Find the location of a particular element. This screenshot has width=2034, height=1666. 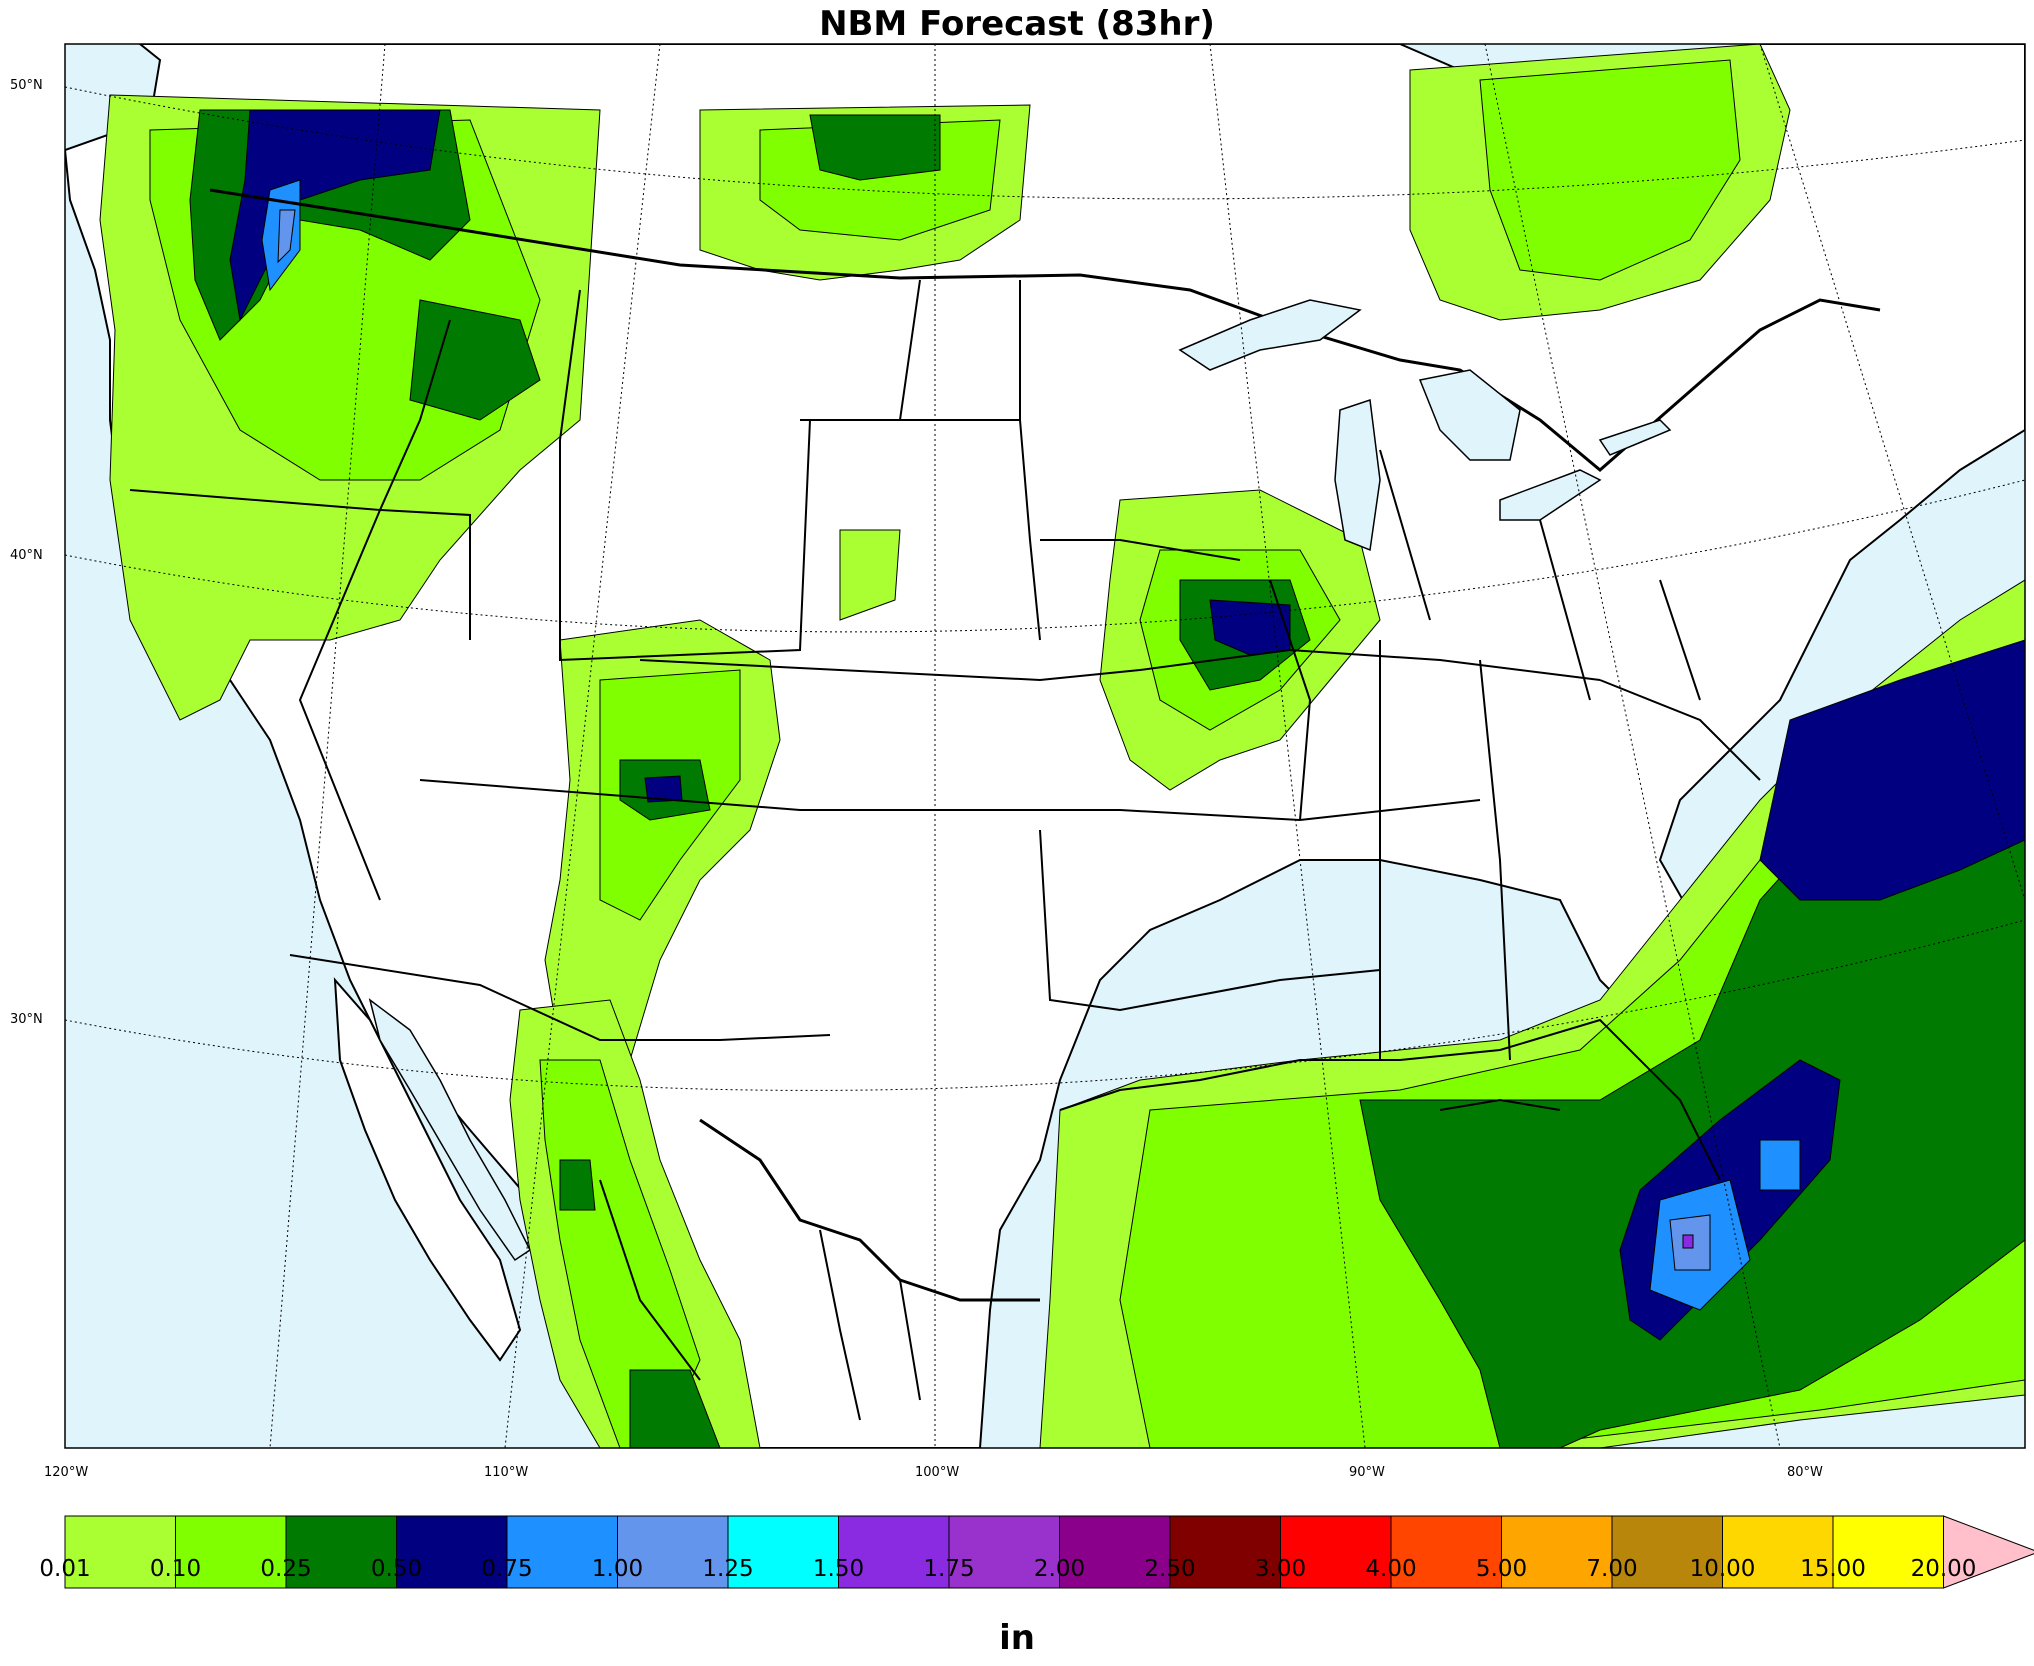

colorbar-tick-label: 15.00 is located at coordinates (1833, 1569).